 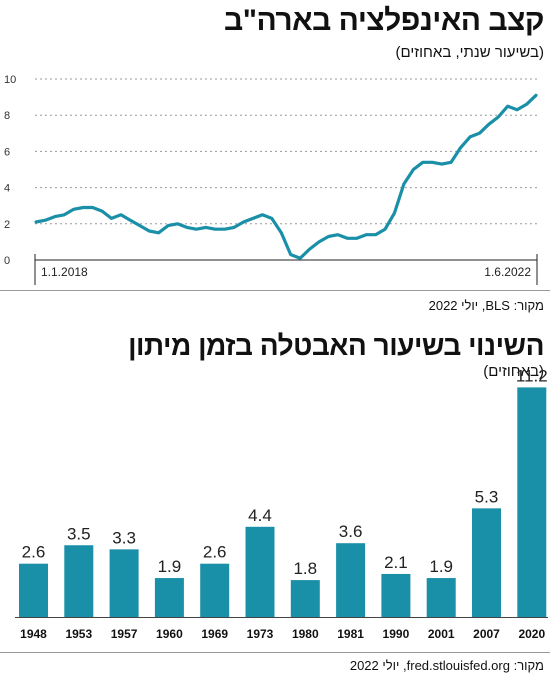 What do you see at coordinates (507, 272) in the screenshot?
I see `end-date-label: 1.6.2022` at bounding box center [507, 272].